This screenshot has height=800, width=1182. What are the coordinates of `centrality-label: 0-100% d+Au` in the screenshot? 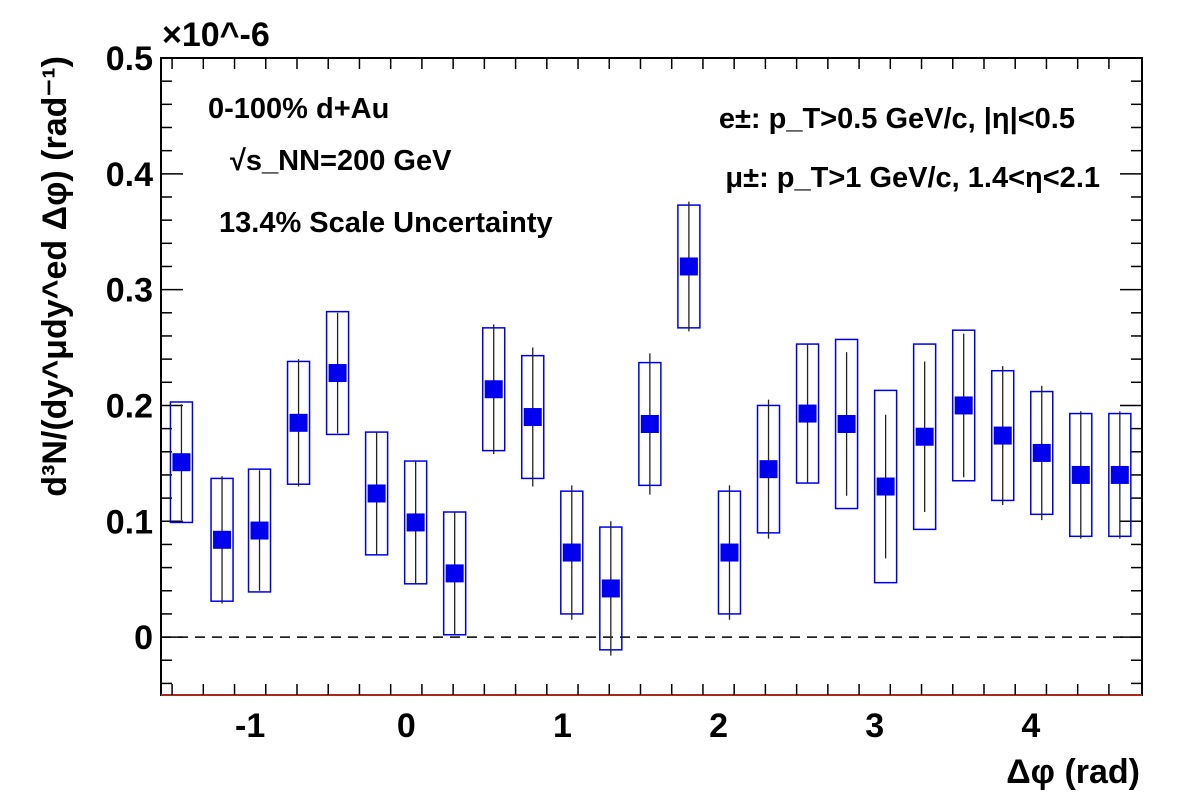 It's located at (298, 109).